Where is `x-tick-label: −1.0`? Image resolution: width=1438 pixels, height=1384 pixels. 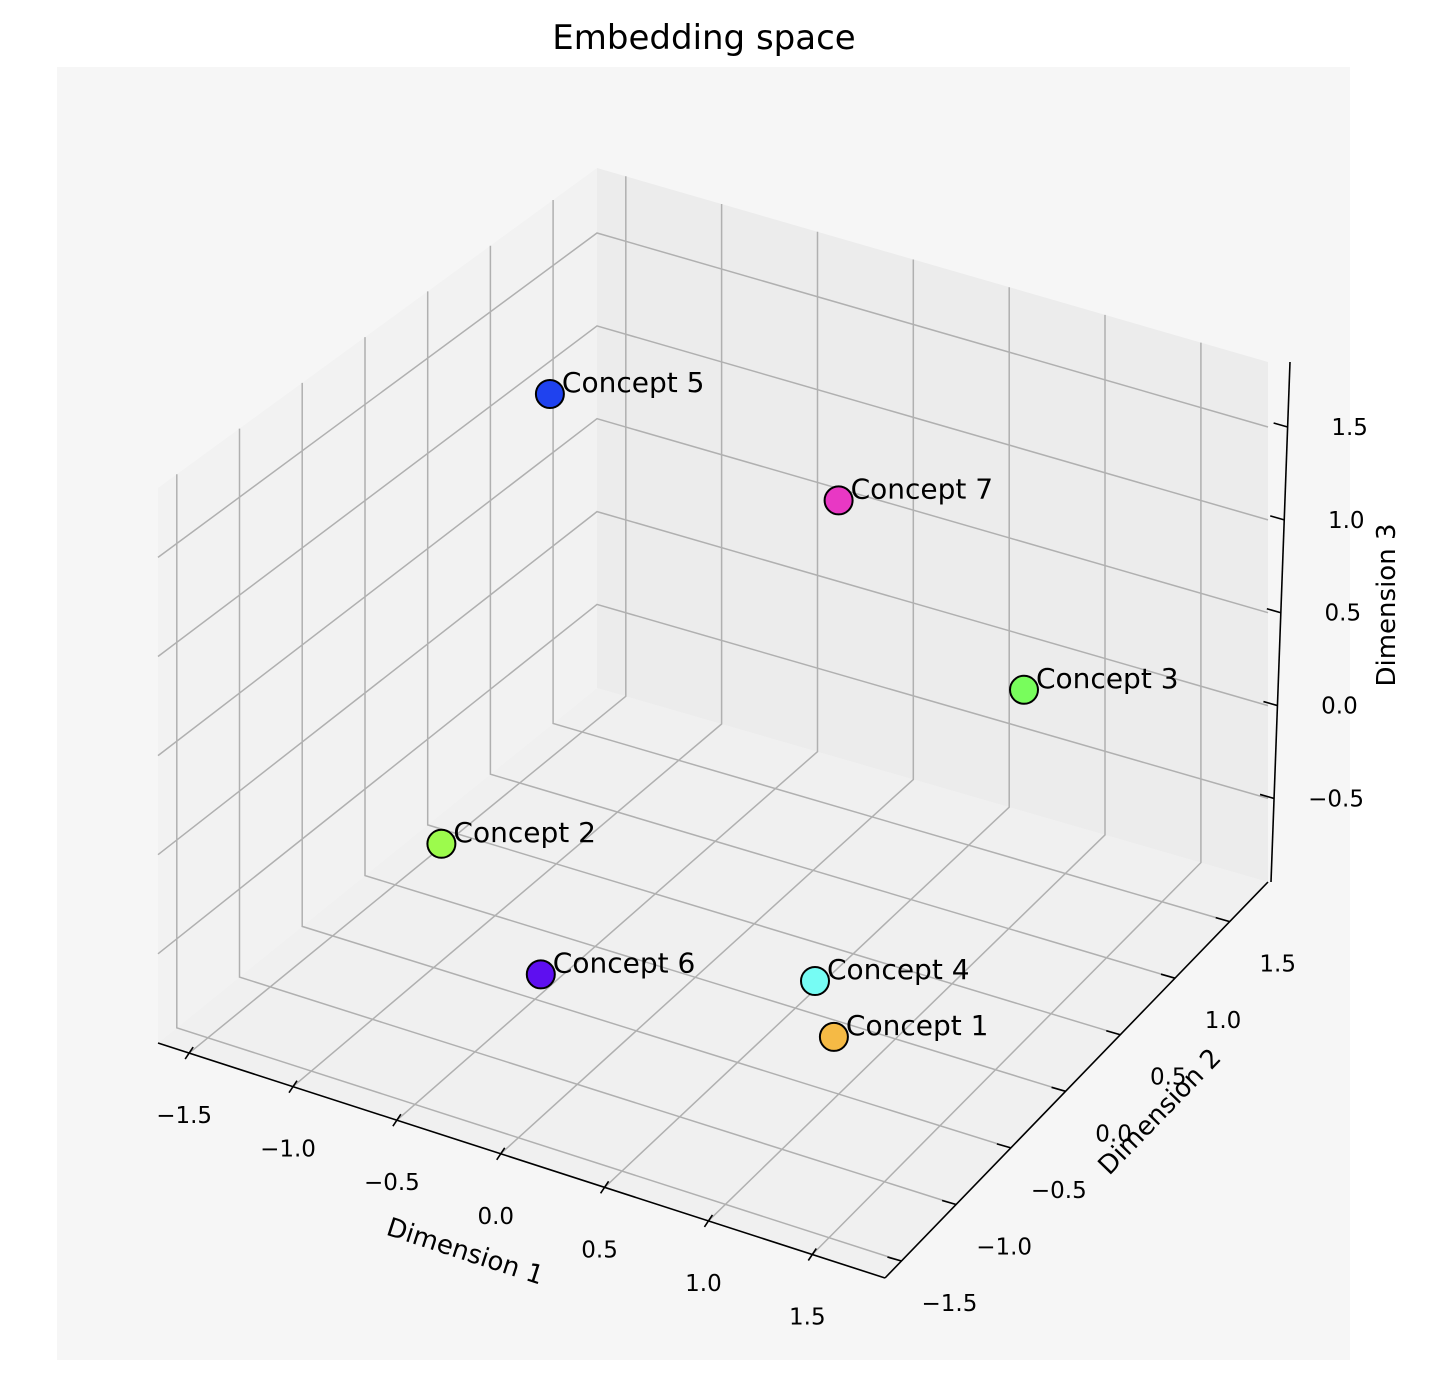
x-tick-label: −1.0 is located at coordinates (288, 1150).